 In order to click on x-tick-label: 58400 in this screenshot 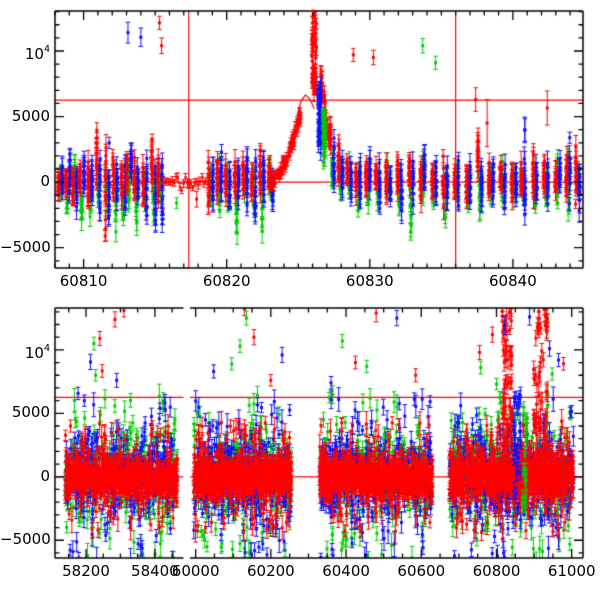, I will do `click(155, 571)`.